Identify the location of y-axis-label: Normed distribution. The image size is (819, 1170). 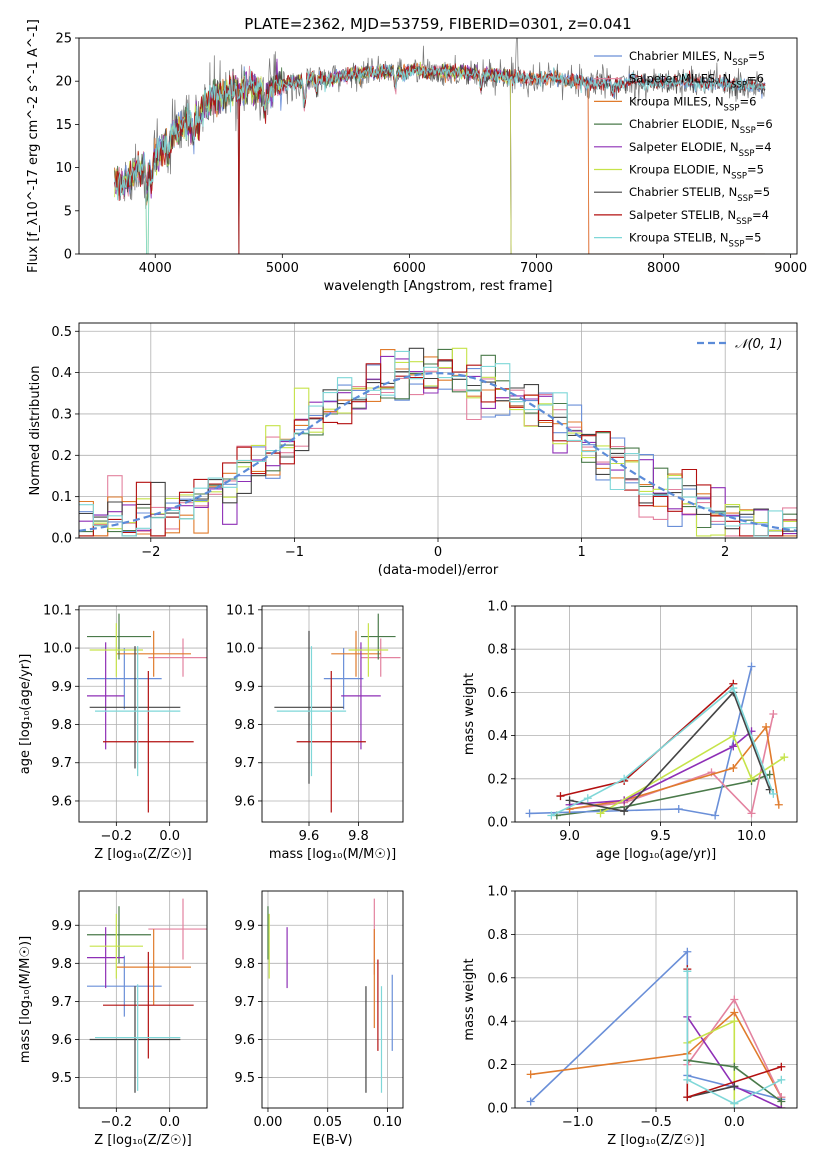
(35, 431).